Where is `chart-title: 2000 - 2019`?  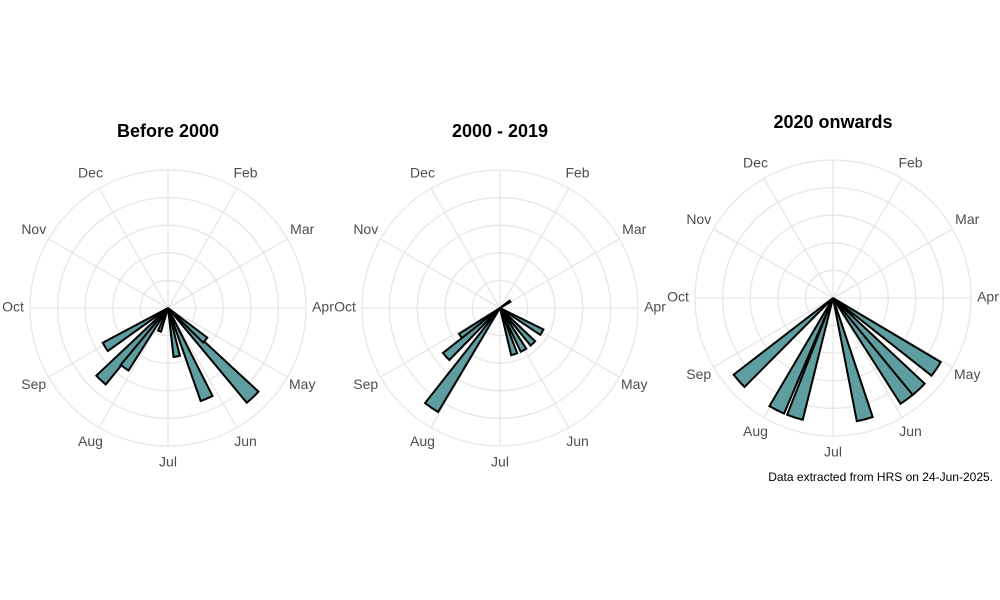
chart-title: 2000 - 2019 is located at coordinates (500, 131).